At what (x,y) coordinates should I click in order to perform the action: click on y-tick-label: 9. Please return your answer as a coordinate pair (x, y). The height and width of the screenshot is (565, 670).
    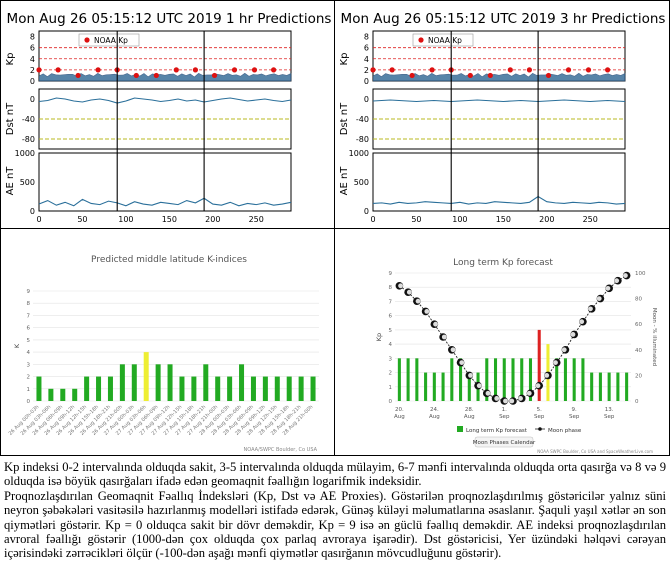
    Looking at the image, I should click on (29, 292).